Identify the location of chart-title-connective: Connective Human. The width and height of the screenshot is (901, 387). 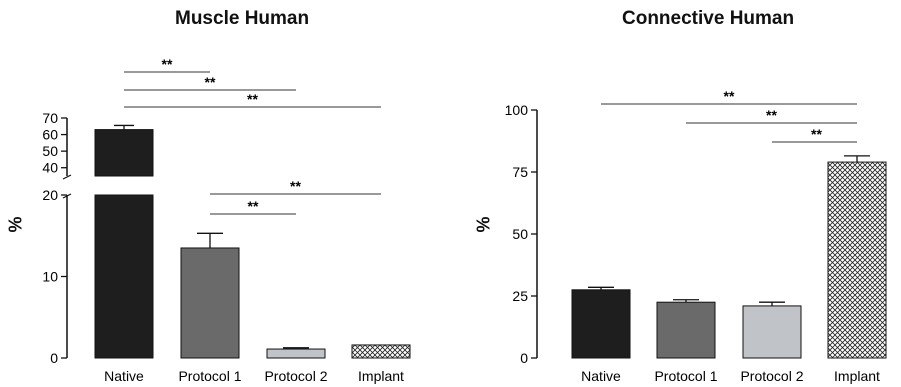
(708, 18).